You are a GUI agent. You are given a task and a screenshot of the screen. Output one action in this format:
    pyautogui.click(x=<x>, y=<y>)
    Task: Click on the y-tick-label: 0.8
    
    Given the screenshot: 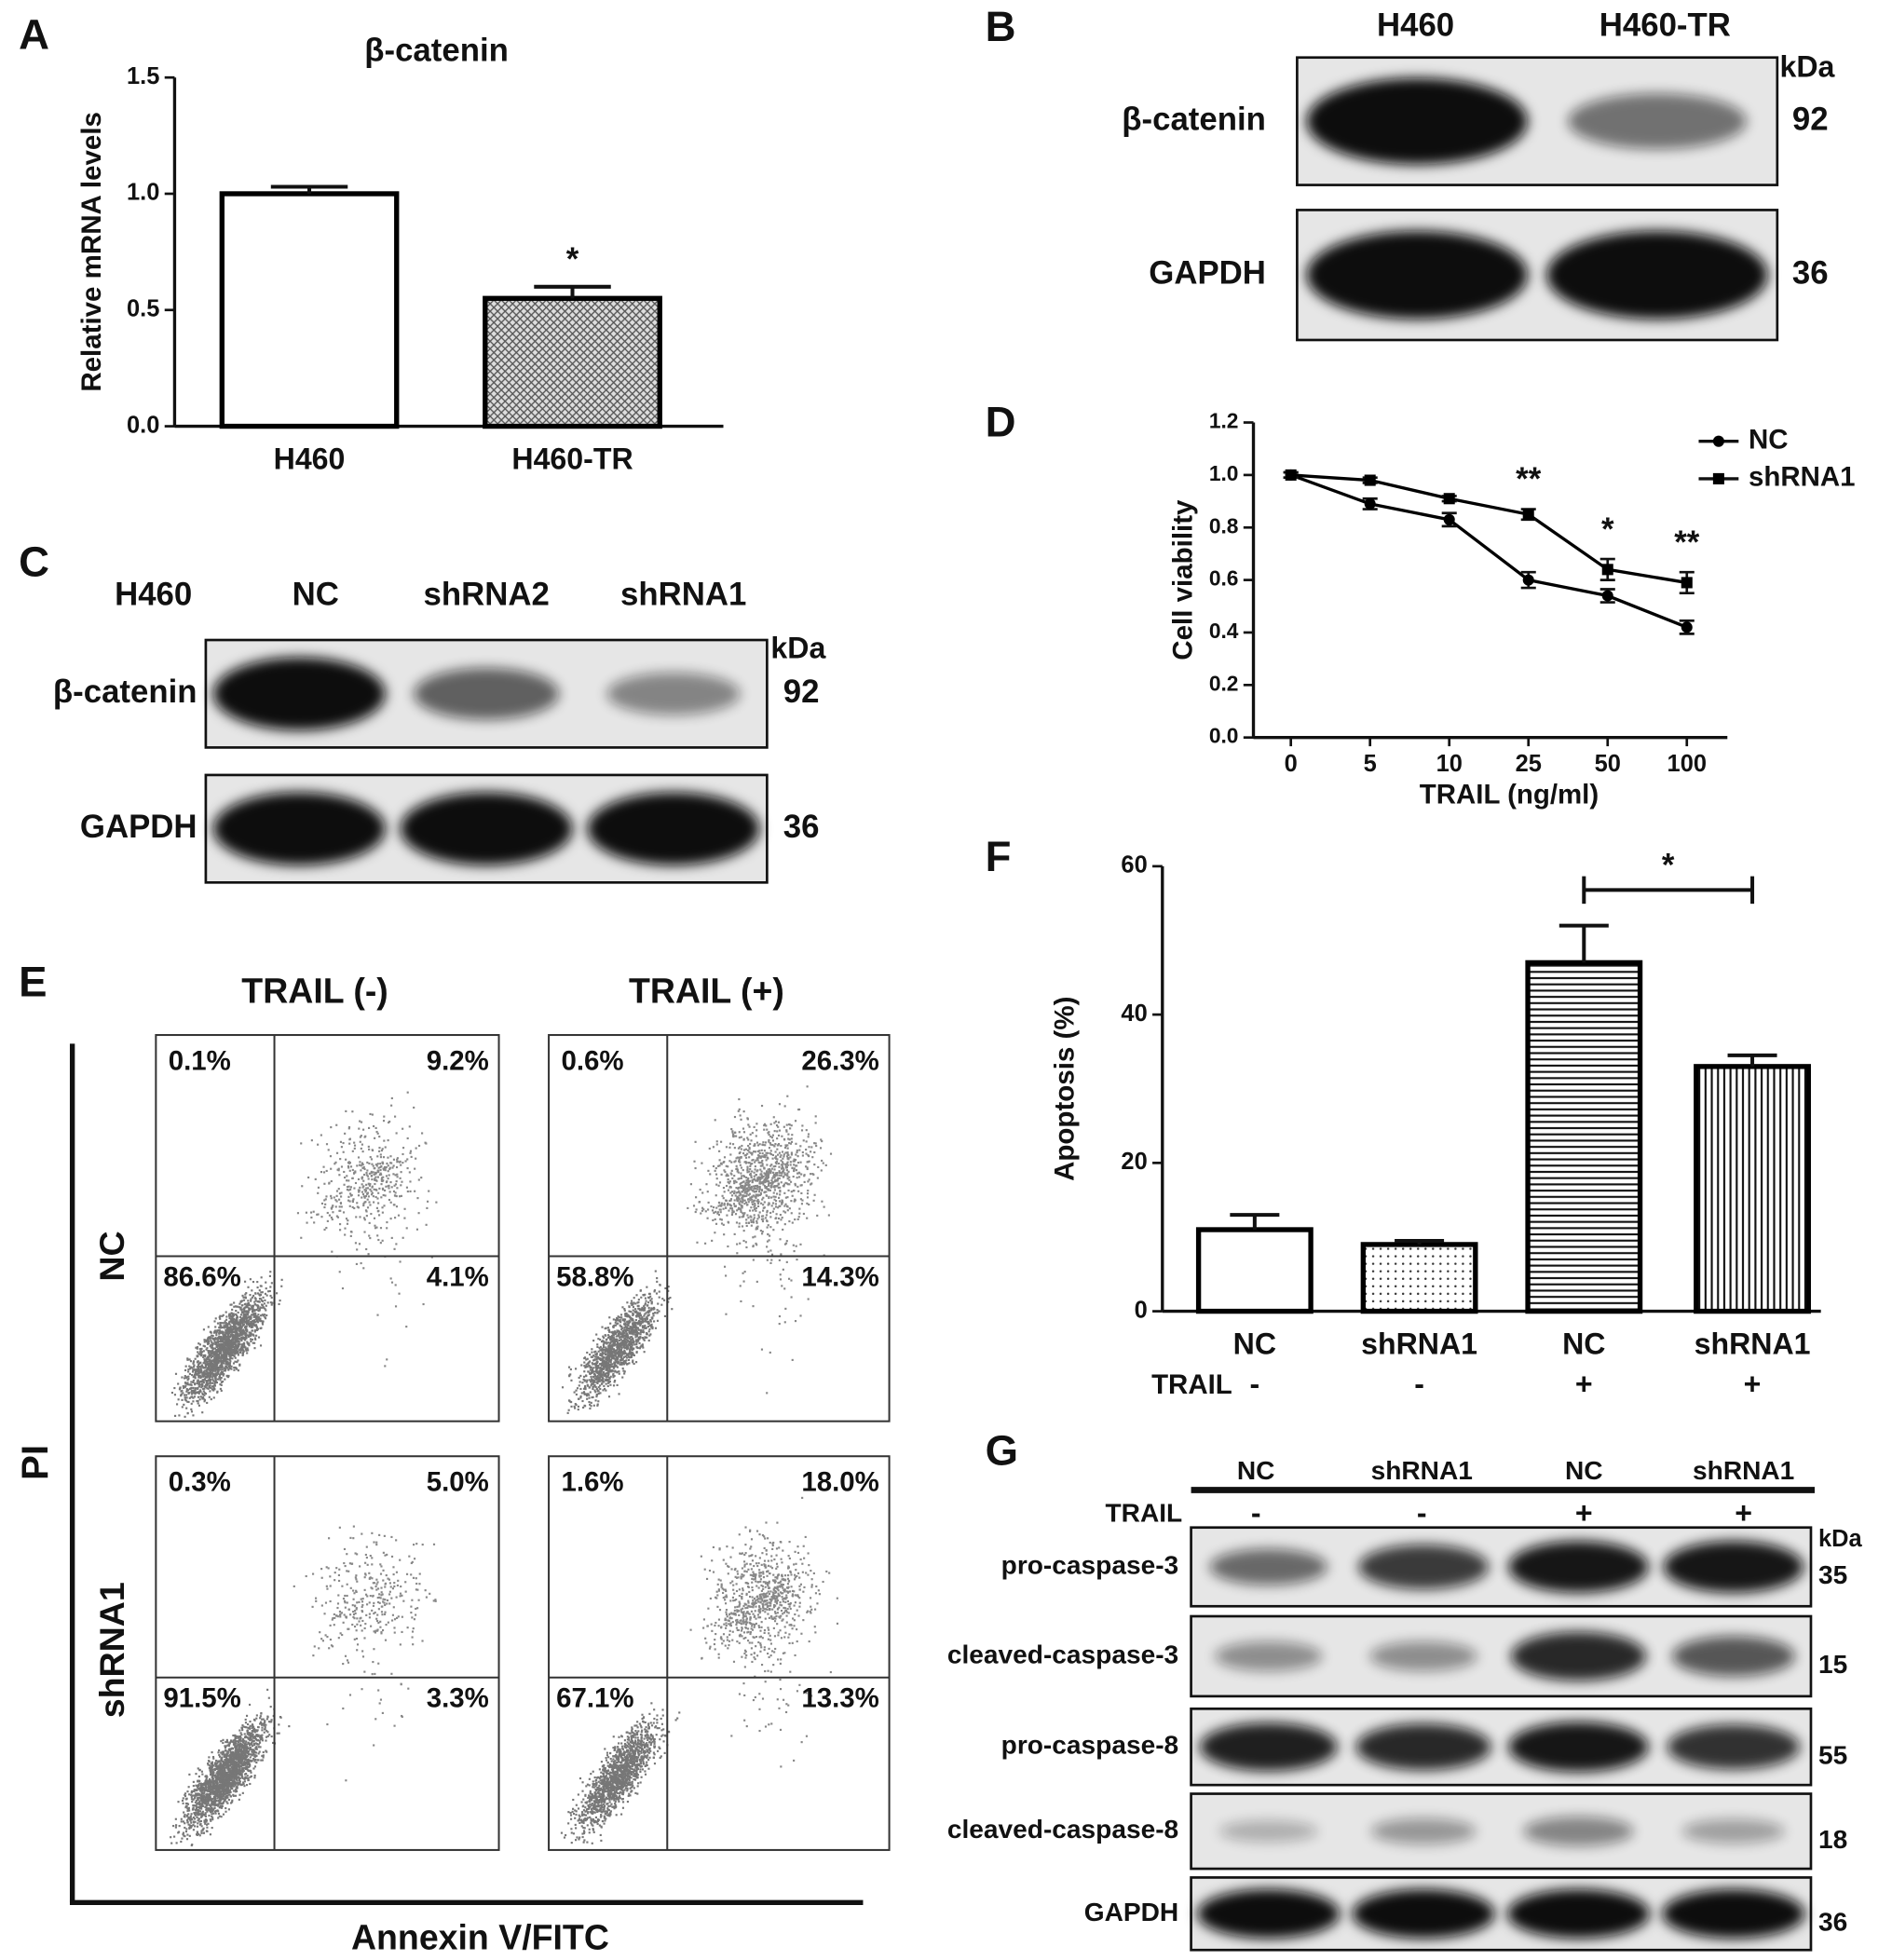 What is the action you would take?
    pyautogui.click(x=1224, y=525)
    